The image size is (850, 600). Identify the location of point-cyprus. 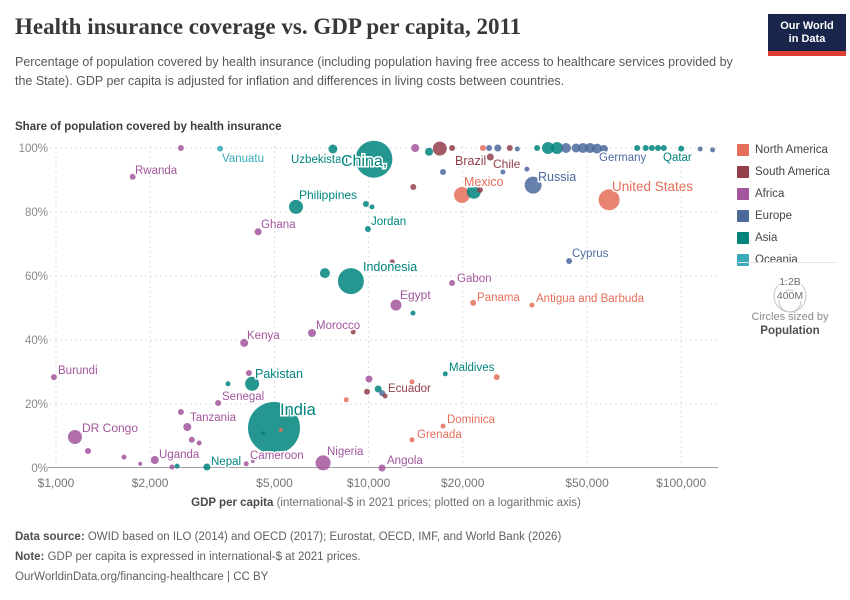
(569, 261).